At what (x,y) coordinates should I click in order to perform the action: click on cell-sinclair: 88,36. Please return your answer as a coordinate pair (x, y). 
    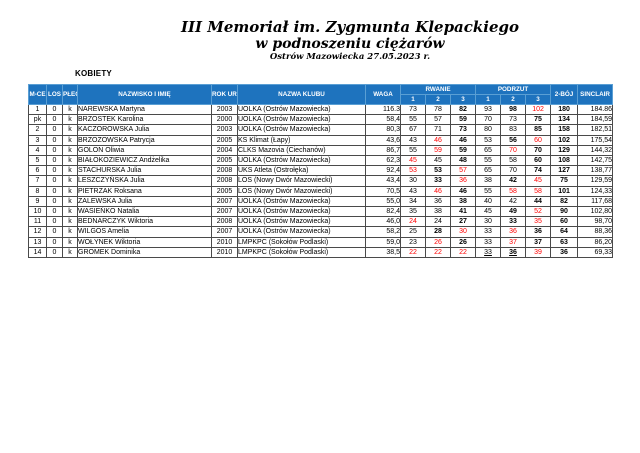
    Looking at the image, I should click on (595, 232).